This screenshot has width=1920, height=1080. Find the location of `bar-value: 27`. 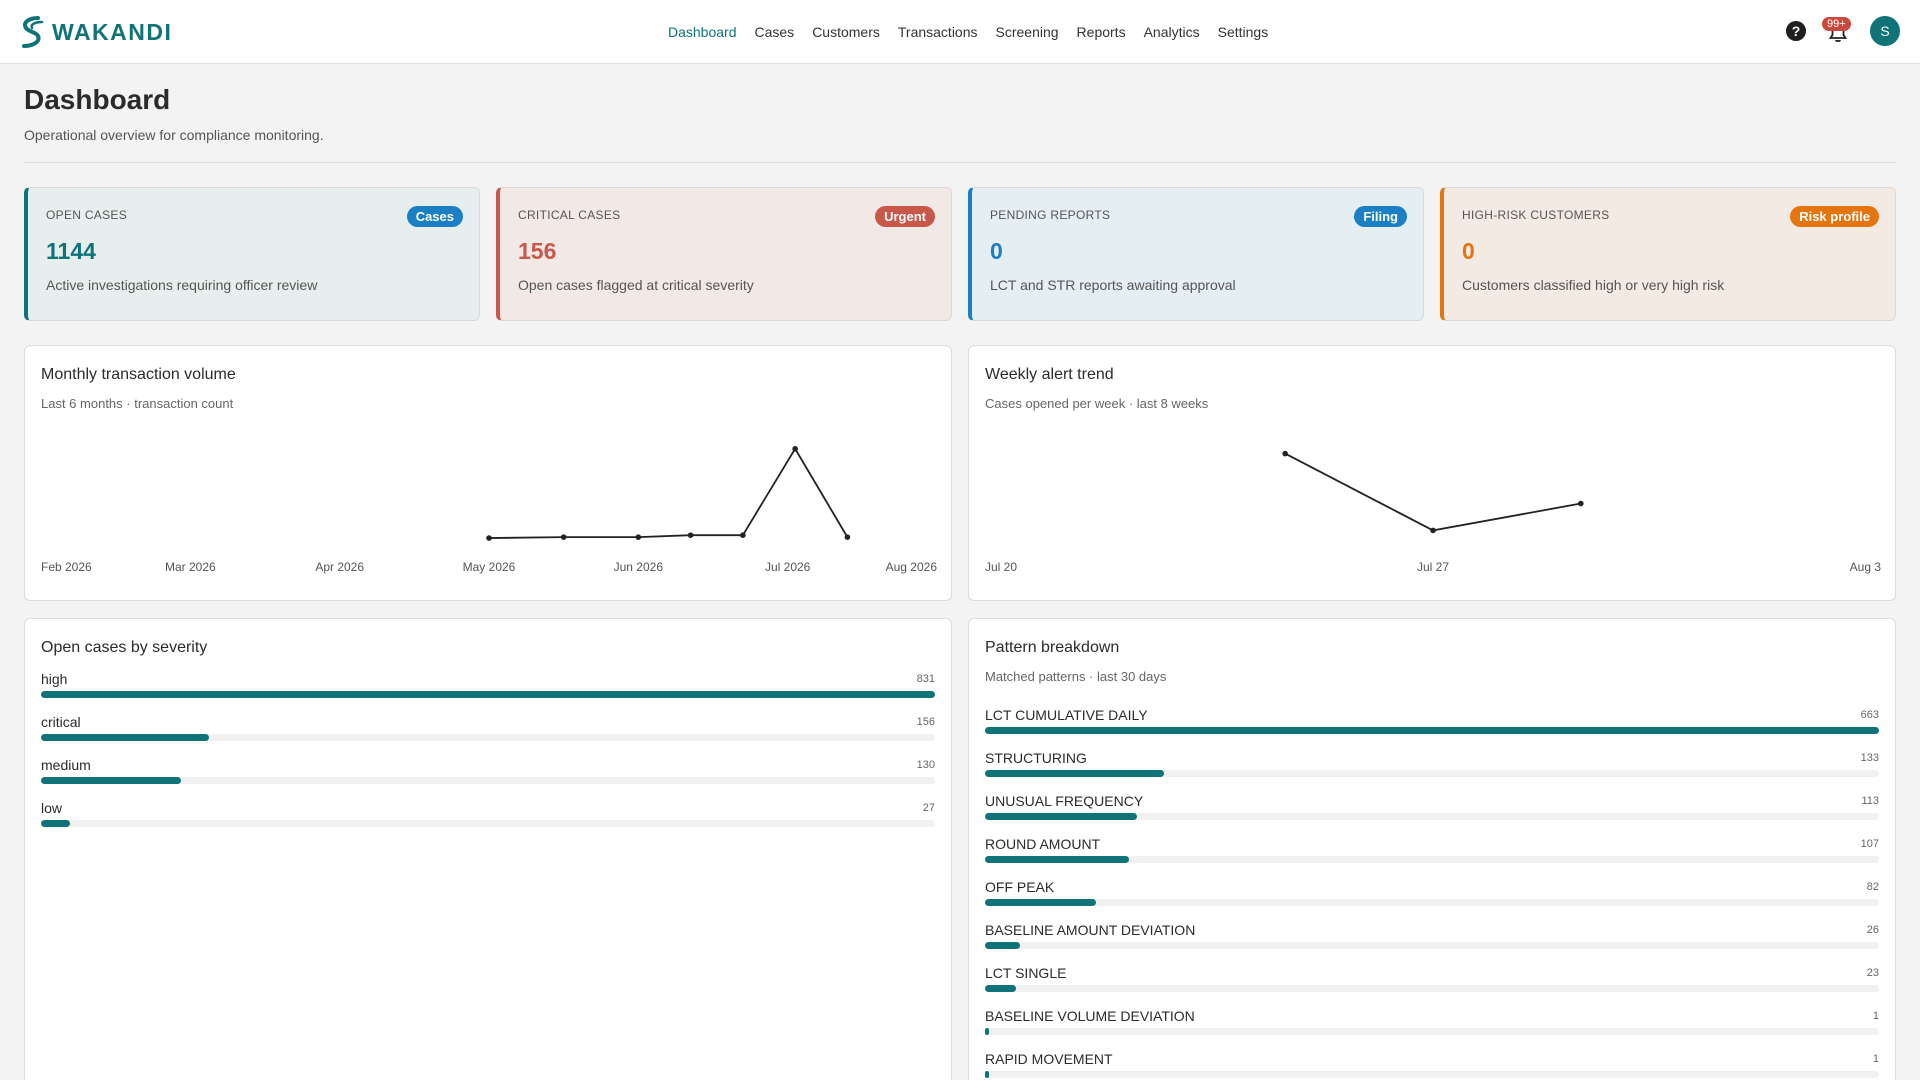

bar-value: 27 is located at coordinates (928, 808).